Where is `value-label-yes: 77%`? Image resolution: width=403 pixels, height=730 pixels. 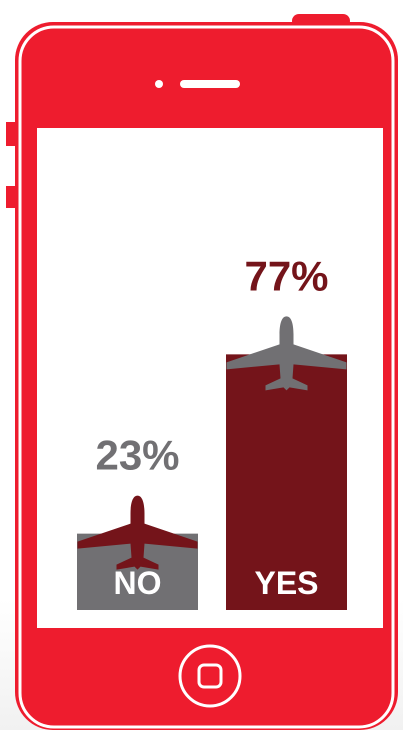
value-label-yes: 77% is located at coordinates (286, 275).